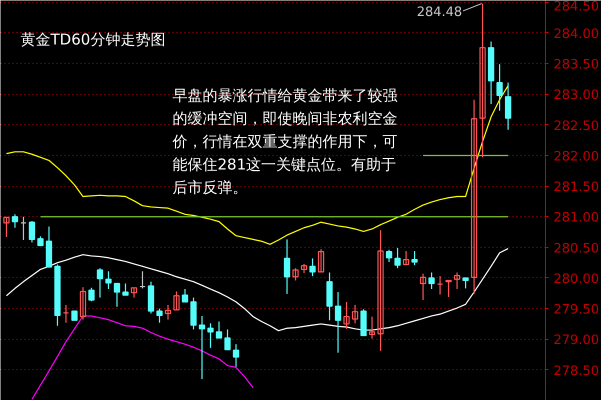 This screenshot has height=400, width=601. What do you see at coordinates (285, 141) in the screenshot?
I see `annotation: 早盘的暴涨行情给黄金带来了较强的缓冲空间，即使晚间非农利空金价，行情在双重支撑的作用下，可能保住281这一关键点位。有助于后市反弹。` at bounding box center [285, 141].